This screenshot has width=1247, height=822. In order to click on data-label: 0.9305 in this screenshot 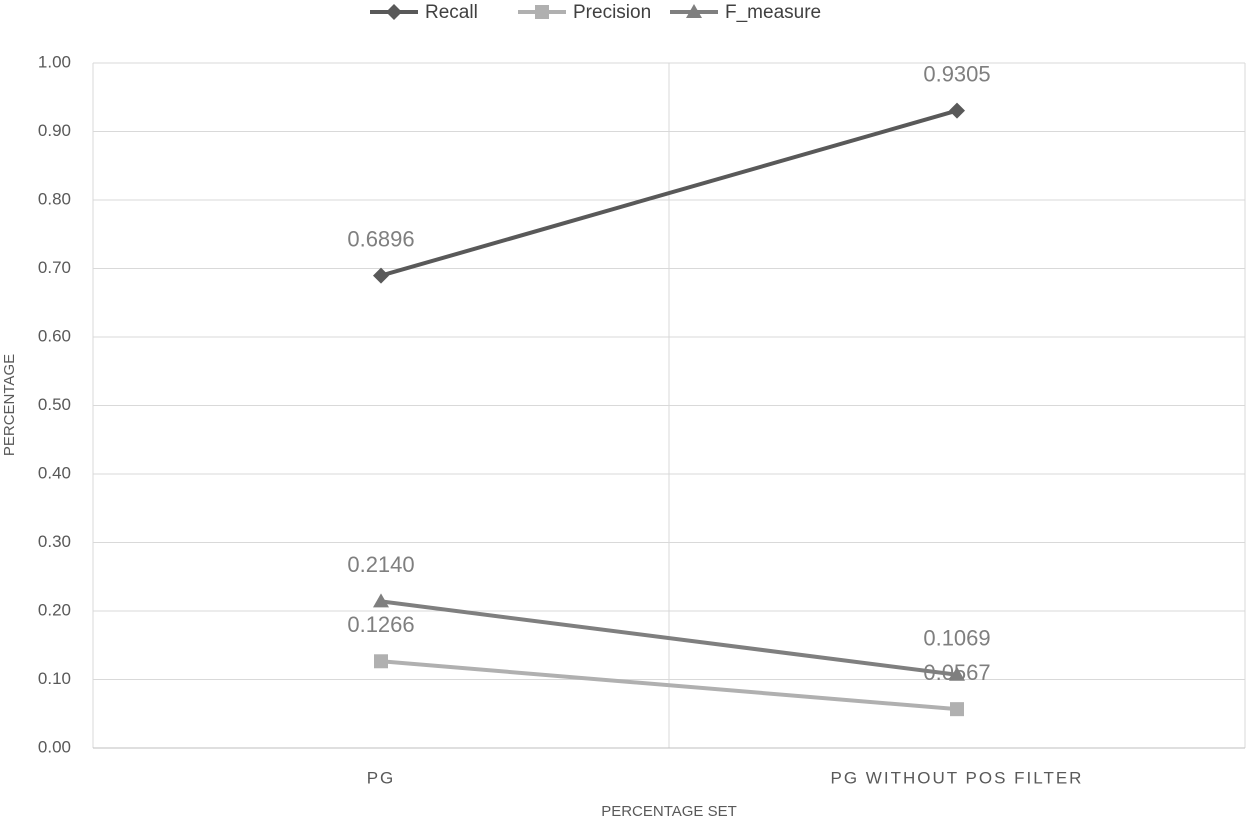, I will do `click(956, 73)`.